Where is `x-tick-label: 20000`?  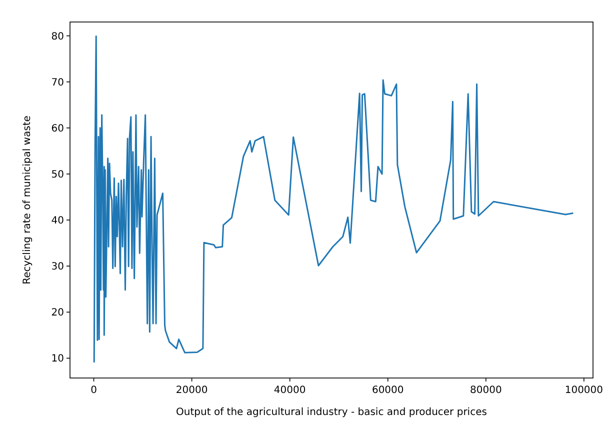 x-tick-label: 20000 is located at coordinates (192, 390).